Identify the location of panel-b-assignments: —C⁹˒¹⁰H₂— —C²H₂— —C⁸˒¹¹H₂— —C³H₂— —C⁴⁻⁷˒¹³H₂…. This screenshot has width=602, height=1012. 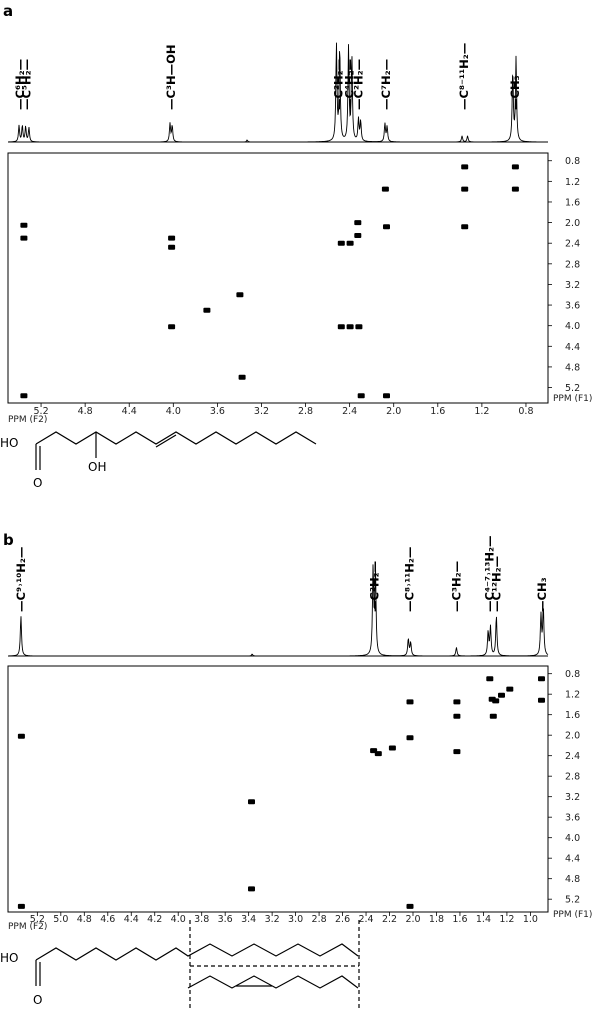
(281, 573).